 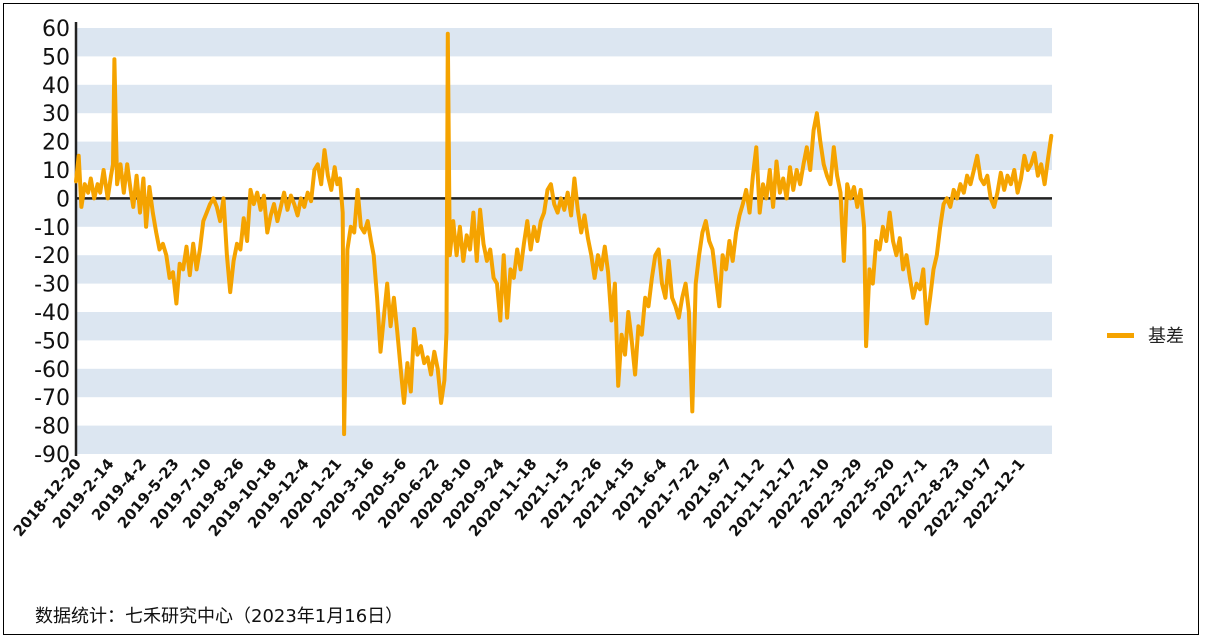 I want to click on legend: 基差, so click(x=1145, y=335).